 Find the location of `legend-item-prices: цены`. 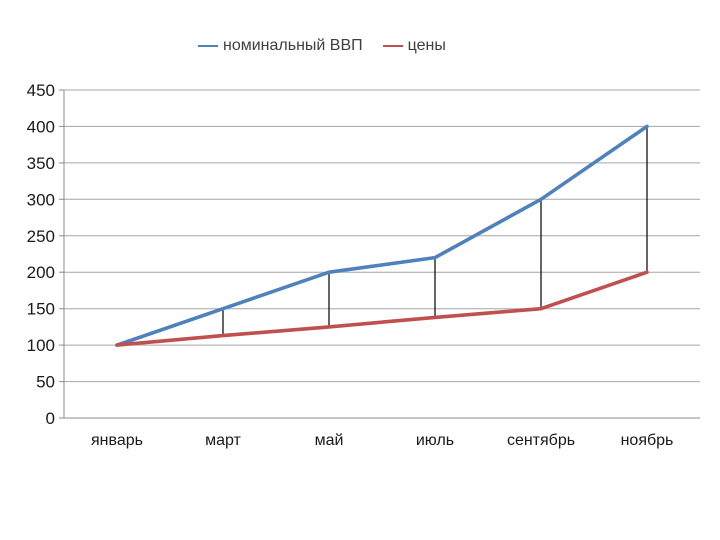

legend-item-prices: цены is located at coordinates (414, 46).